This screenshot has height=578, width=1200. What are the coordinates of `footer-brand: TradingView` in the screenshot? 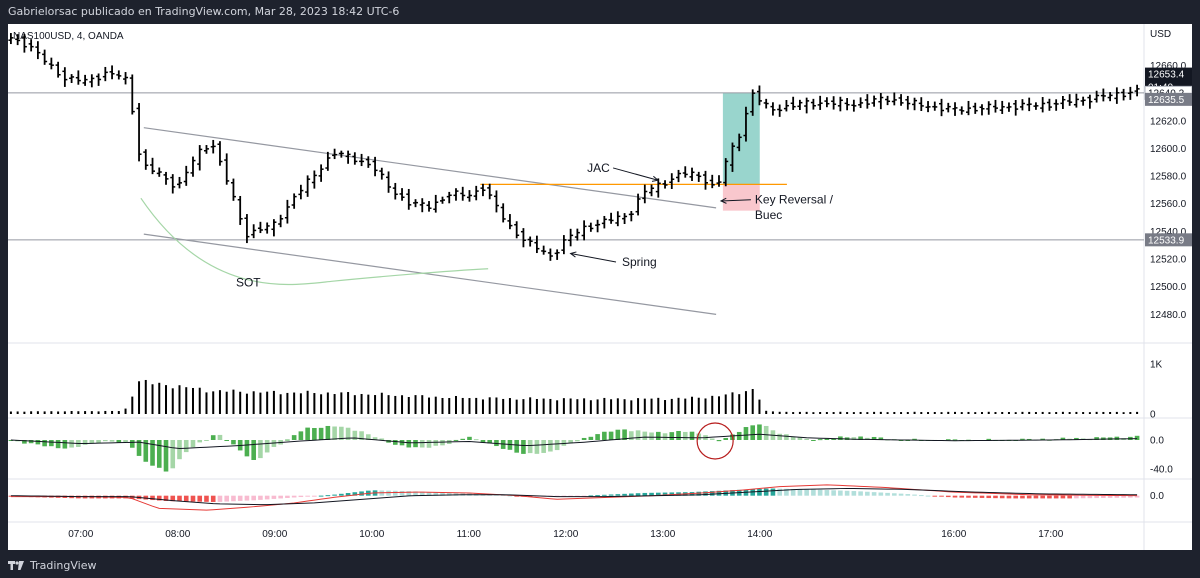 It's located at (63, 565).